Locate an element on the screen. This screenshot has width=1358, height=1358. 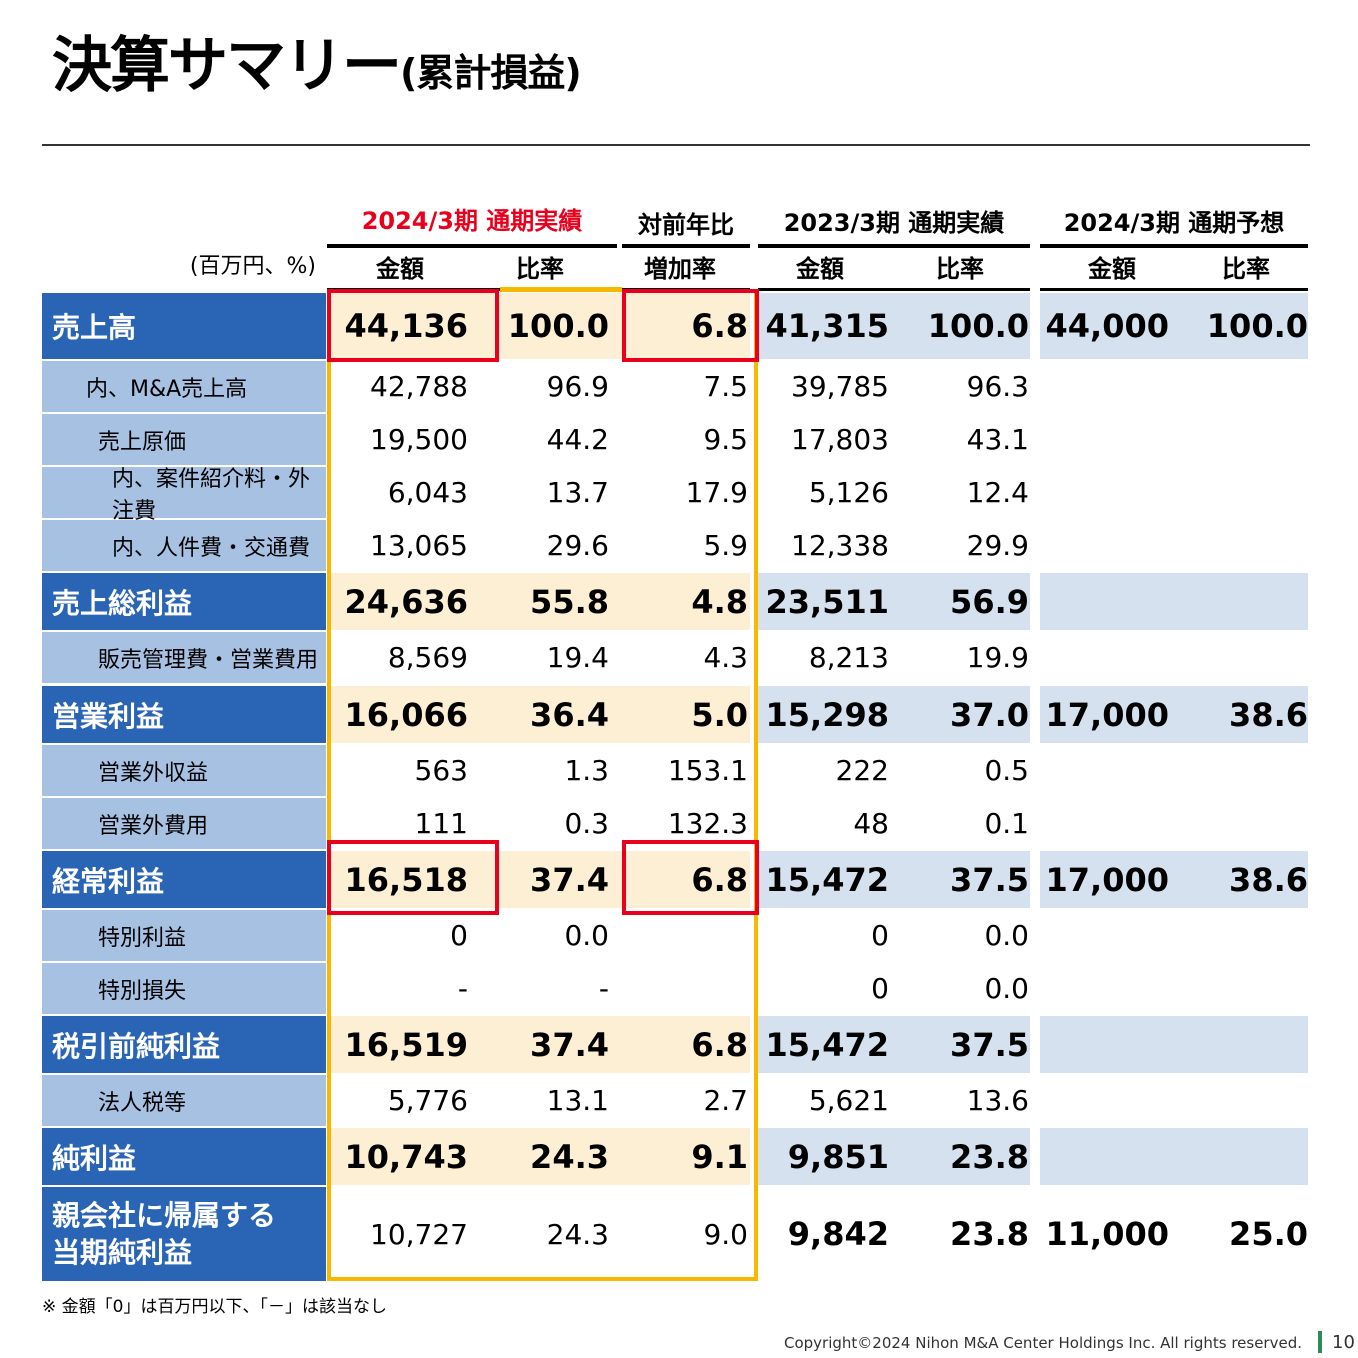
subhdr-fc-amount: 金額 is located at coordinates (1112, 269).